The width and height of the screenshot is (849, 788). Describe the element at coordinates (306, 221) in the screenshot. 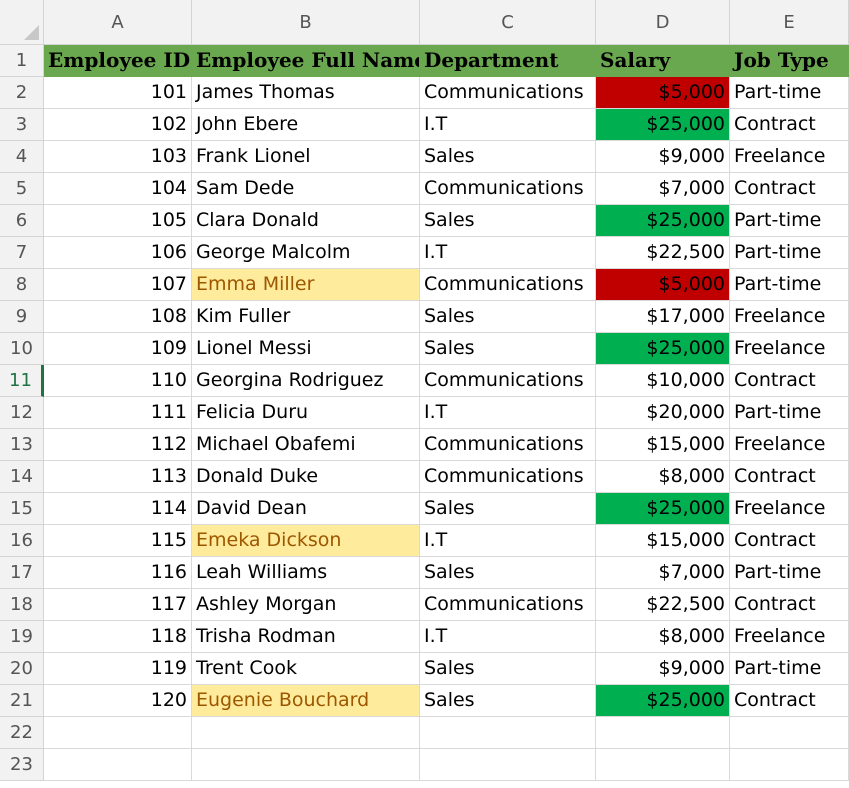

I see `name-cell: Clara Donald` at that location.